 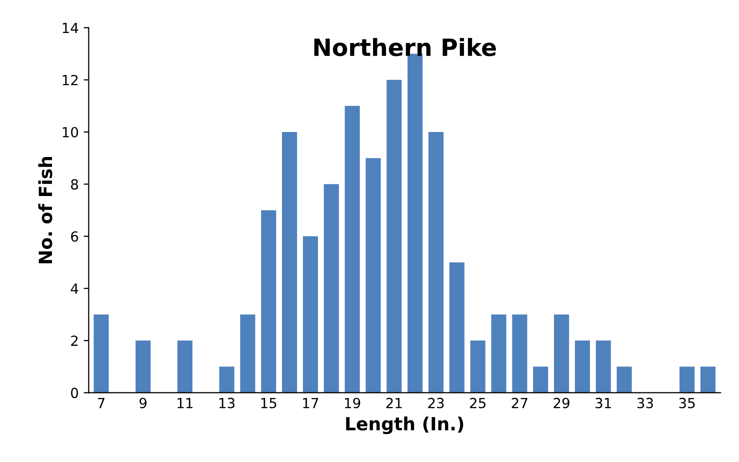 I want to click on x-tick-label: 11, so click(x=185, y=403).